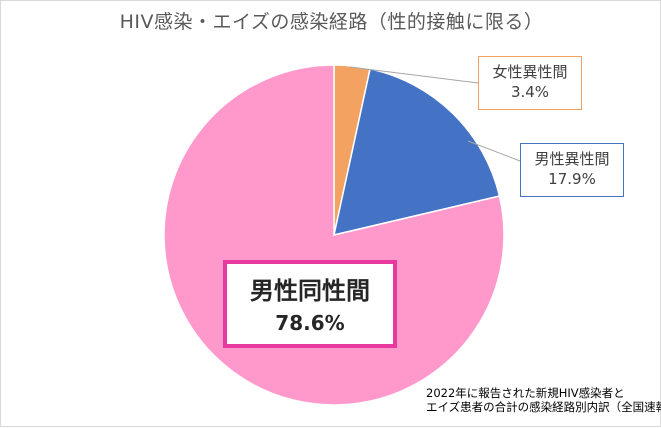 This screenshot has height=428, width=661. I want to click on label-female-hetero: 女性異性間 3.4%, so click(530, 83).